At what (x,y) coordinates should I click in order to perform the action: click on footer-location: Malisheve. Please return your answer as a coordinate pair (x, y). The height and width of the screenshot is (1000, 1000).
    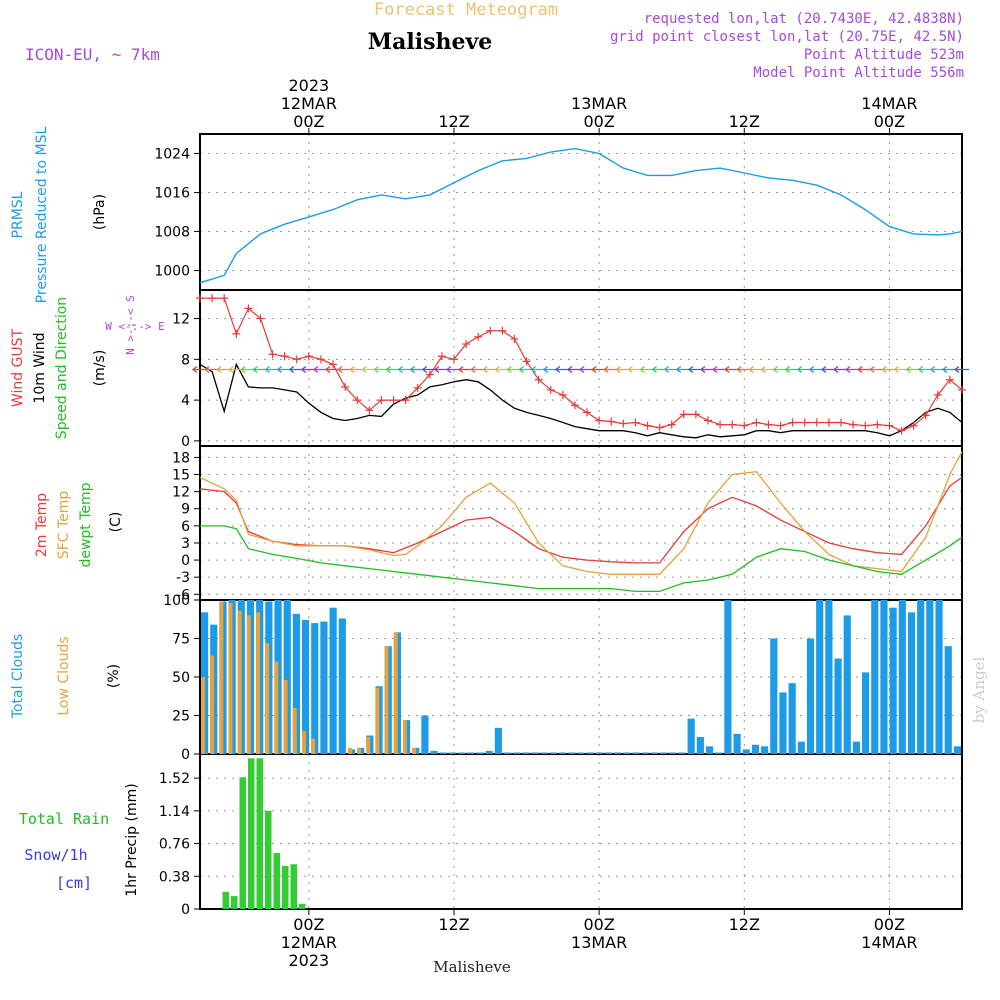
    Looking at the image, I should click on (472, 967).